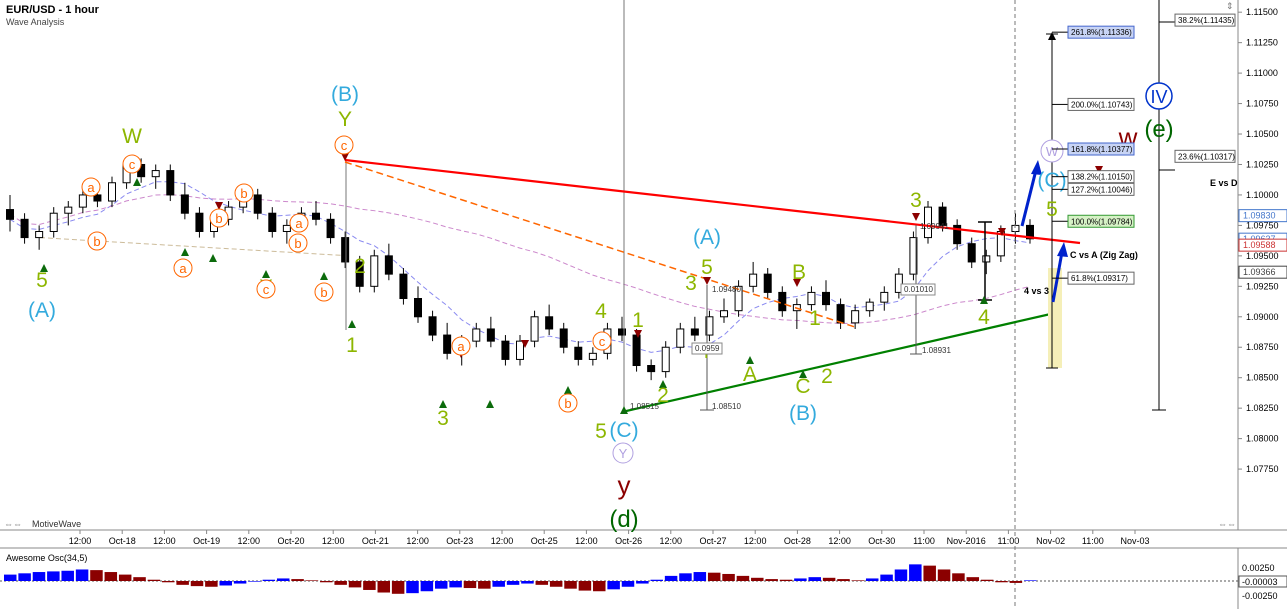 The width and height of the screenshot is (1287, 609). What do you see at coordinates (1134, 541) in the screenshot?
I see `time-tick-label: Nov-03` at bounding box center [1134, 541].